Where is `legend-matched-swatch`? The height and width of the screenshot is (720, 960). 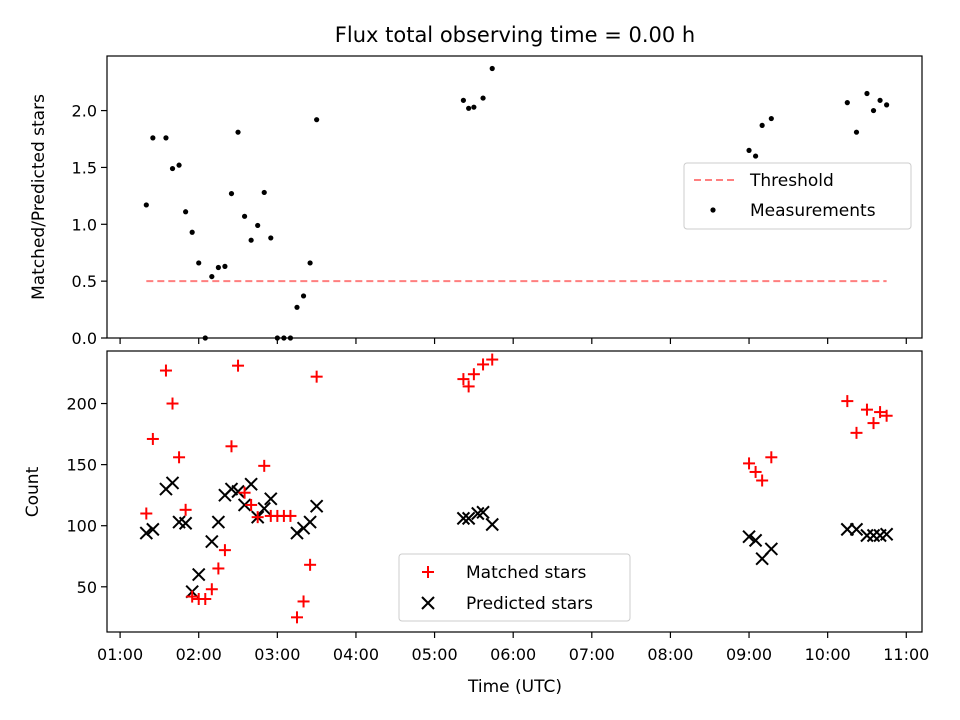 legend-matched-swatch is located at coordinates (428, 572).